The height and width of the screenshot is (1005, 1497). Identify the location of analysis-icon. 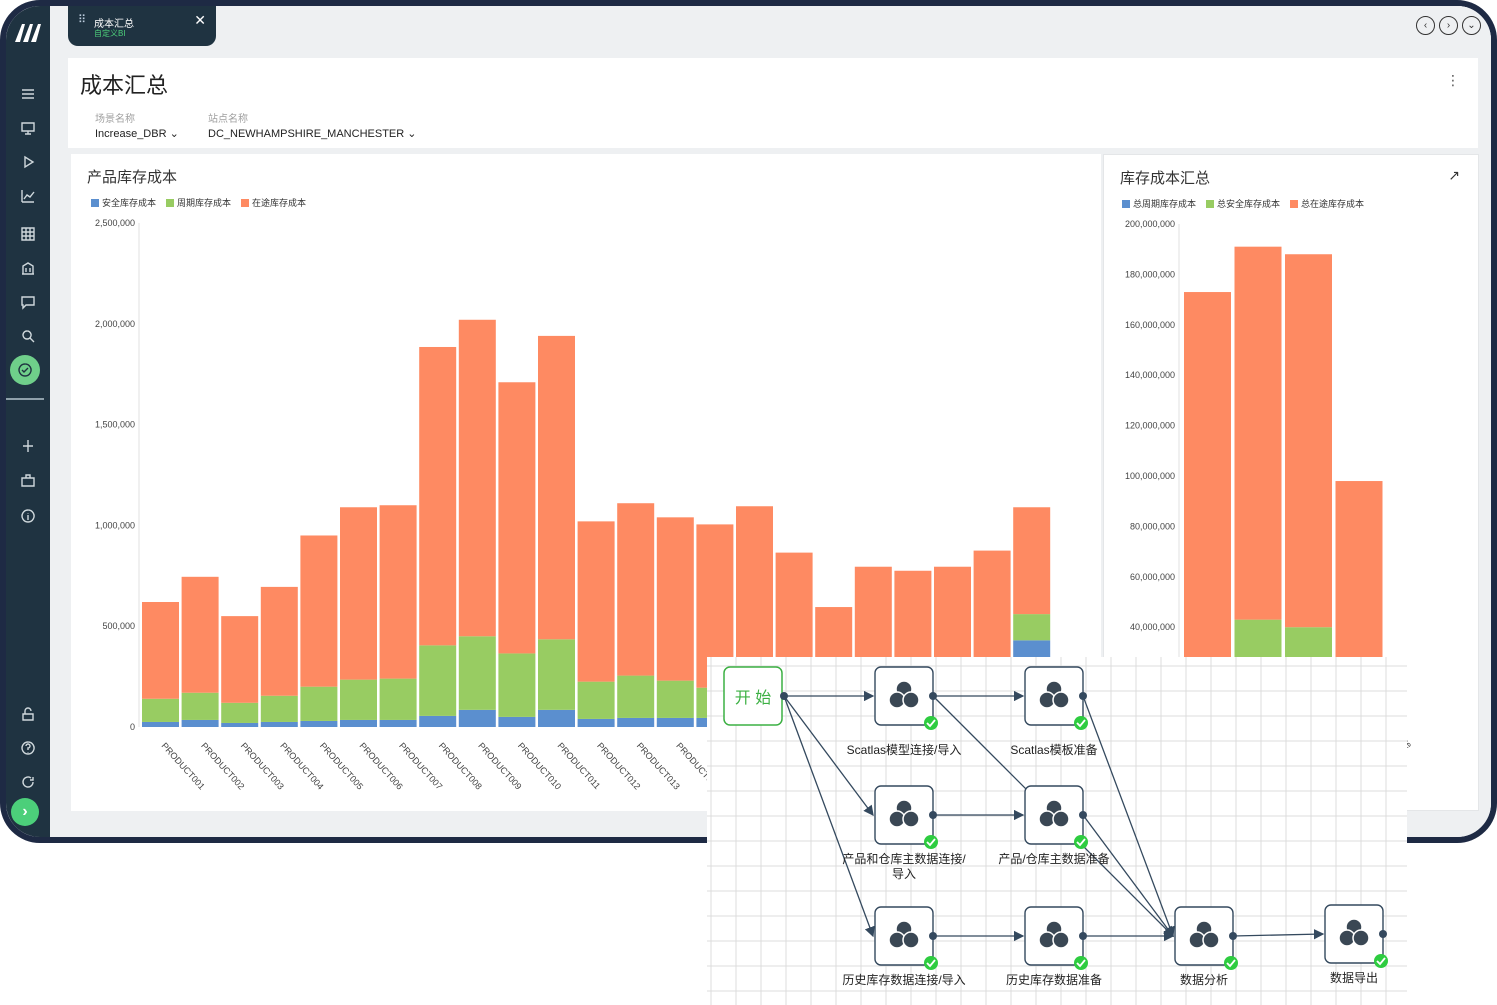
(25, 370).